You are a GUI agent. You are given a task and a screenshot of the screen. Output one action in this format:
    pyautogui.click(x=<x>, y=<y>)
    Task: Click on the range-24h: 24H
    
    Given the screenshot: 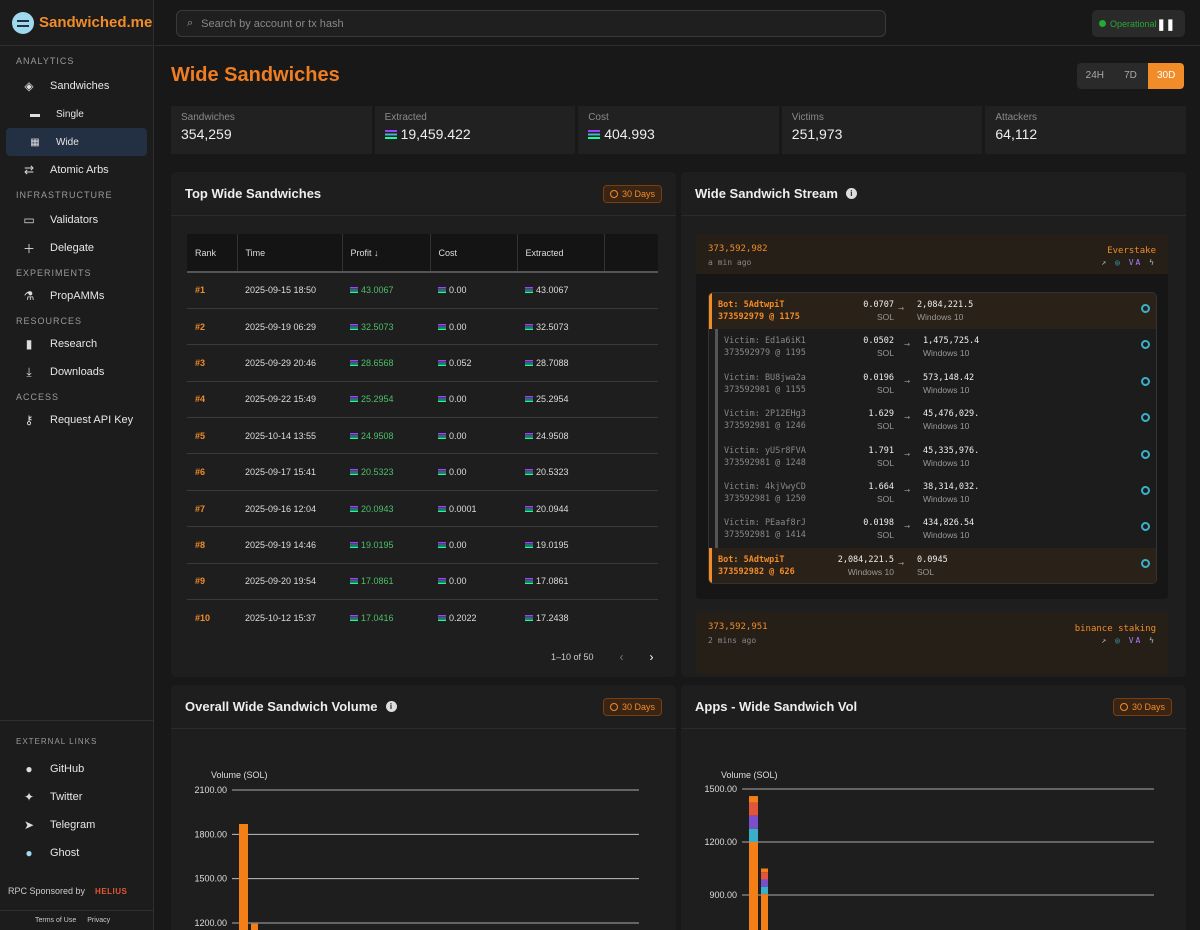 What is the action you would take?
    pyautogui.click(x=1095, y=75)
    